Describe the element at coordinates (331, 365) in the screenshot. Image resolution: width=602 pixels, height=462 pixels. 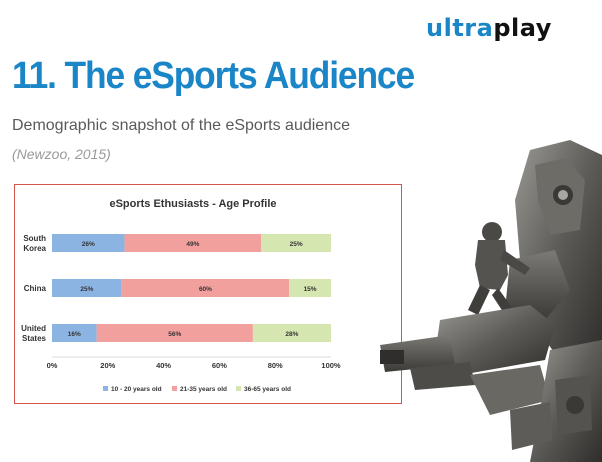
I see `x-tick-label: 100%` at that location.